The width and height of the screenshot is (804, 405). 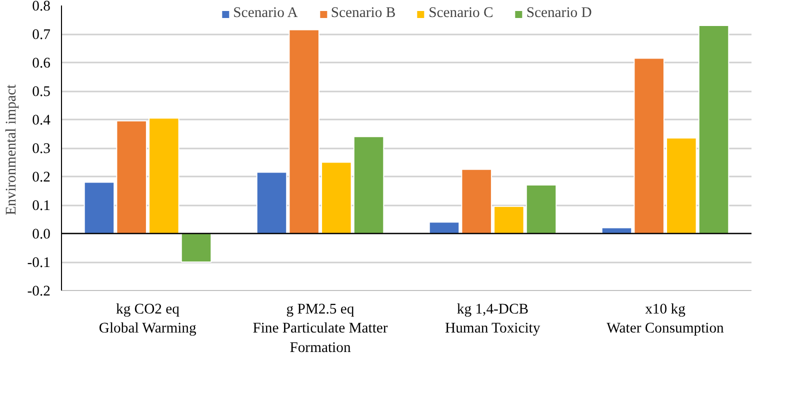 What do you see at coordinates (38, 292) in the screenshot?
I see `y-tick-label: -0.2` at bounding box center [38, 292].